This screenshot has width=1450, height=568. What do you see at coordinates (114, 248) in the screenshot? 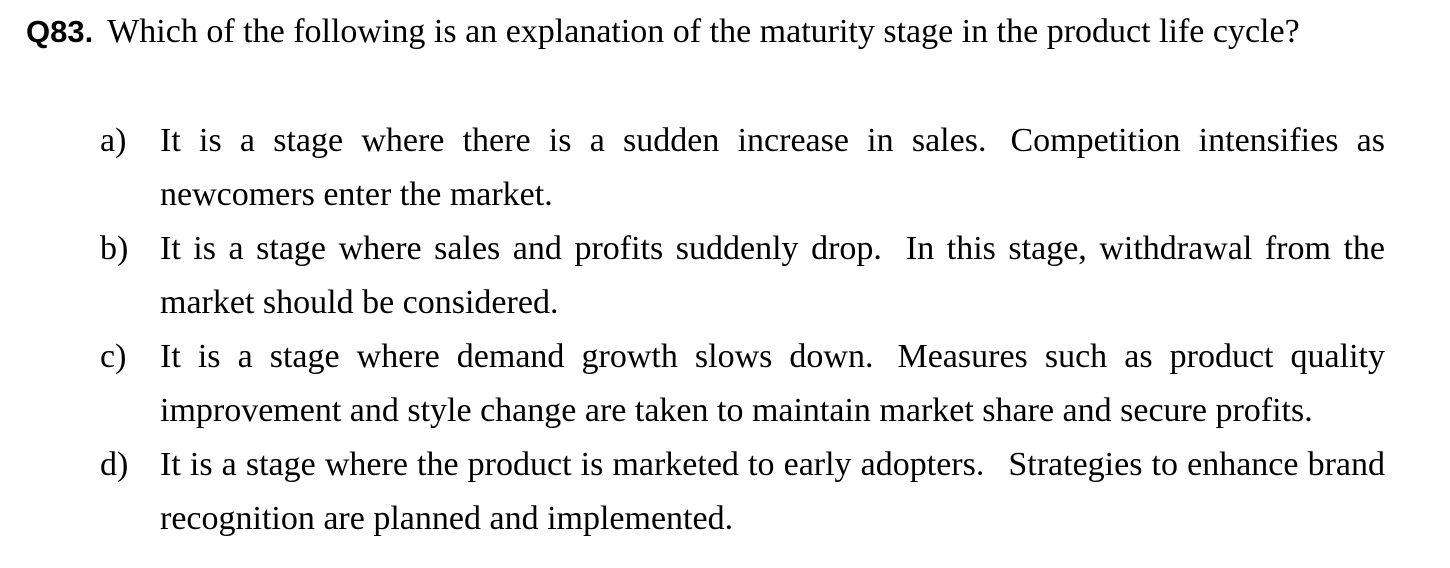
I see `option-letter: b)` at bounding box center [114, 248].